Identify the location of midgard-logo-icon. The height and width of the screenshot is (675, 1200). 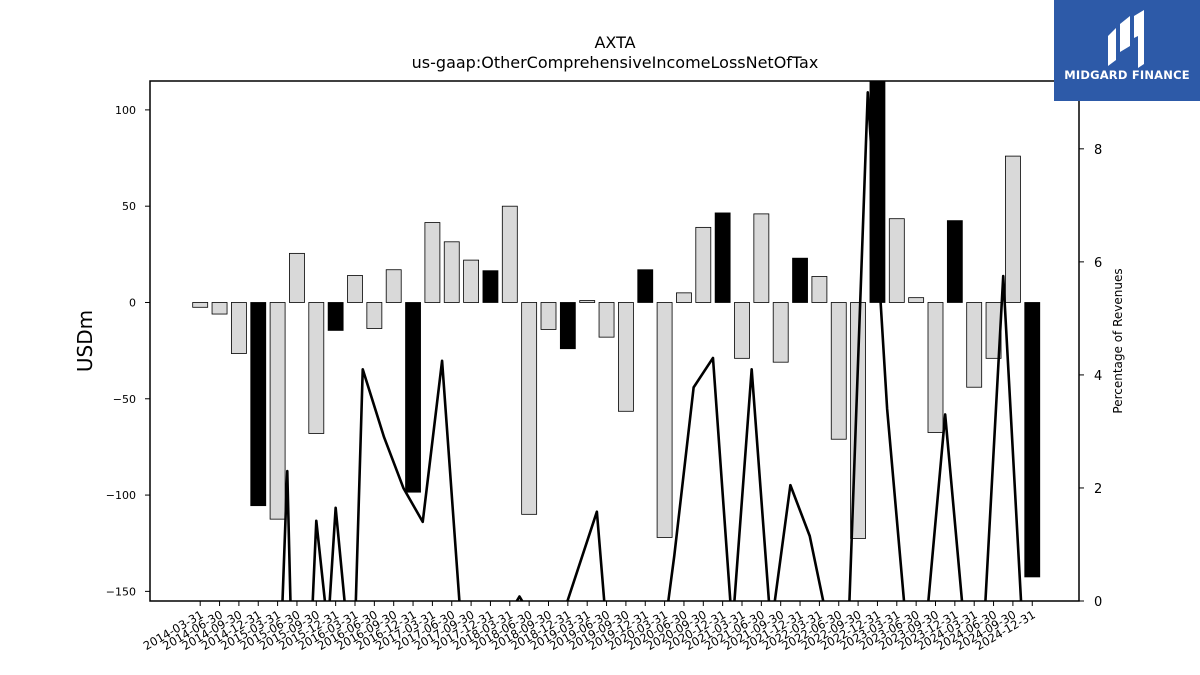
(1126, 39).